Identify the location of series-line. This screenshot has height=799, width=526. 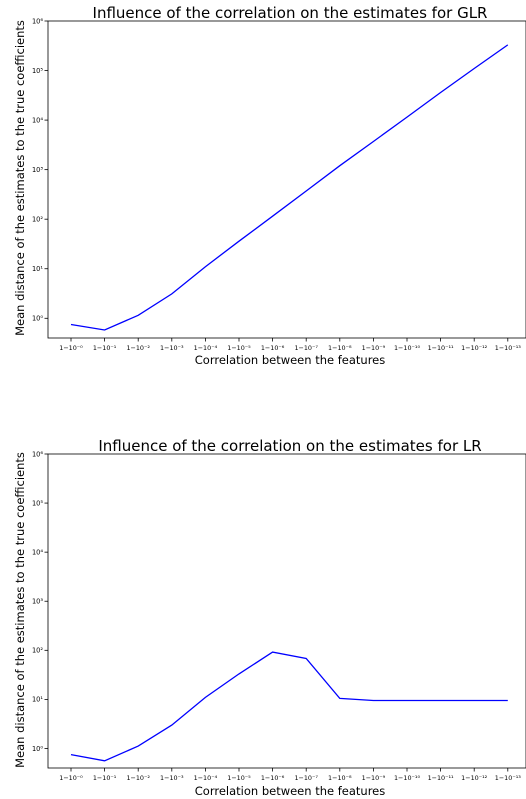
(289, 706).